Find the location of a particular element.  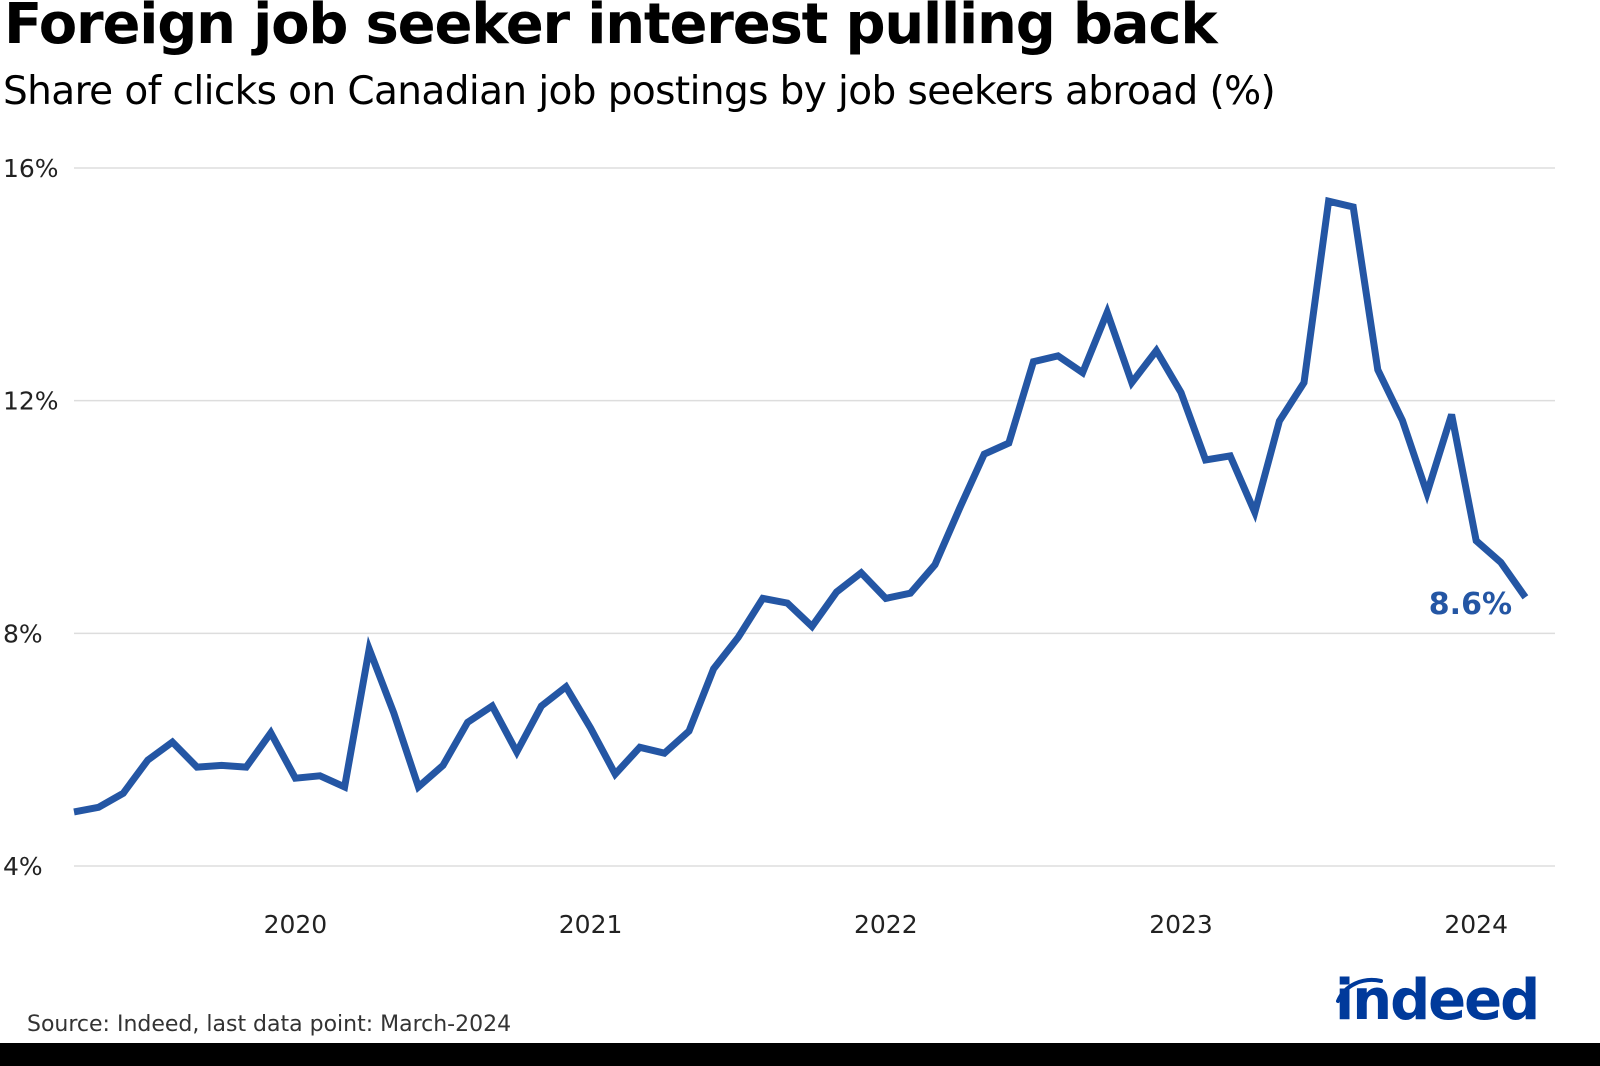

x-tick-label: 2021 is located at coordinates (591, 924).